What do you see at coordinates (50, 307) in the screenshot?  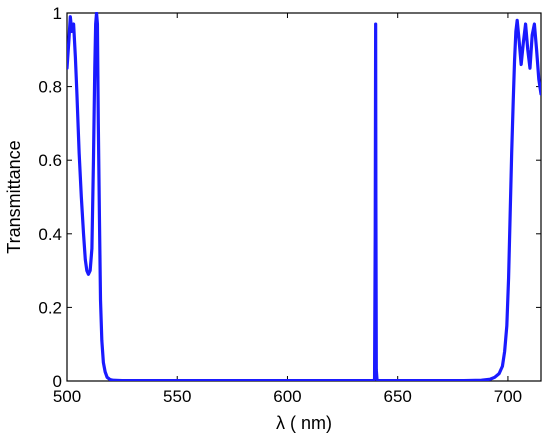 I see `y-tick-label: 0.2` at bounding box center [50, 307].